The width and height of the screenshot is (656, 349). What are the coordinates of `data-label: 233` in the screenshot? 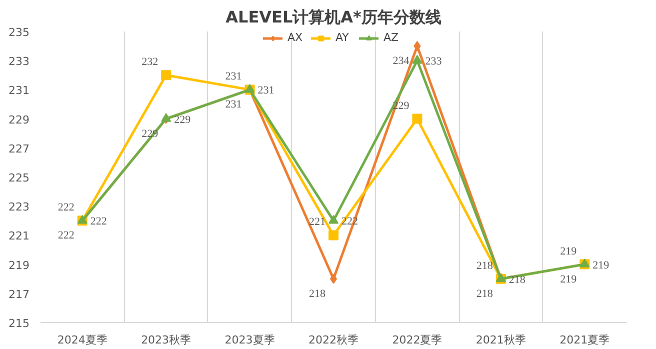 It's located at (433, 62).